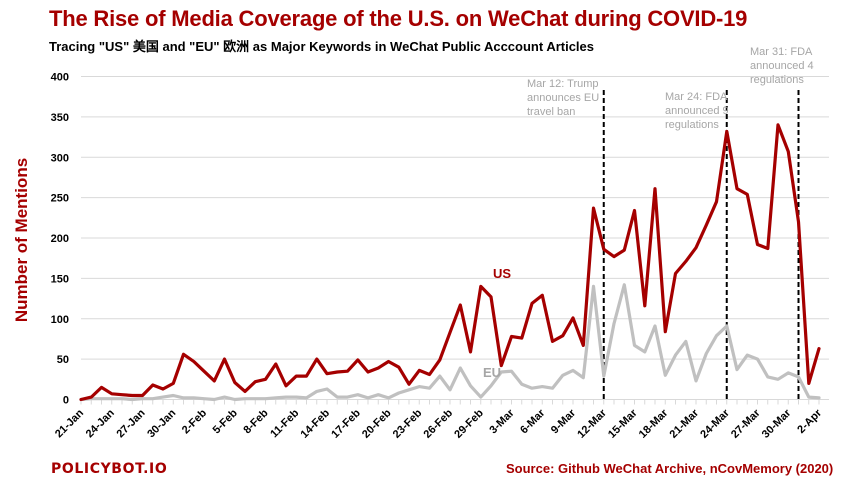 The image size is (850, 485). Describe the element at coordinates (130, 423) in the screenshot. I see `x-tick-label: 27-Jan` at that location.